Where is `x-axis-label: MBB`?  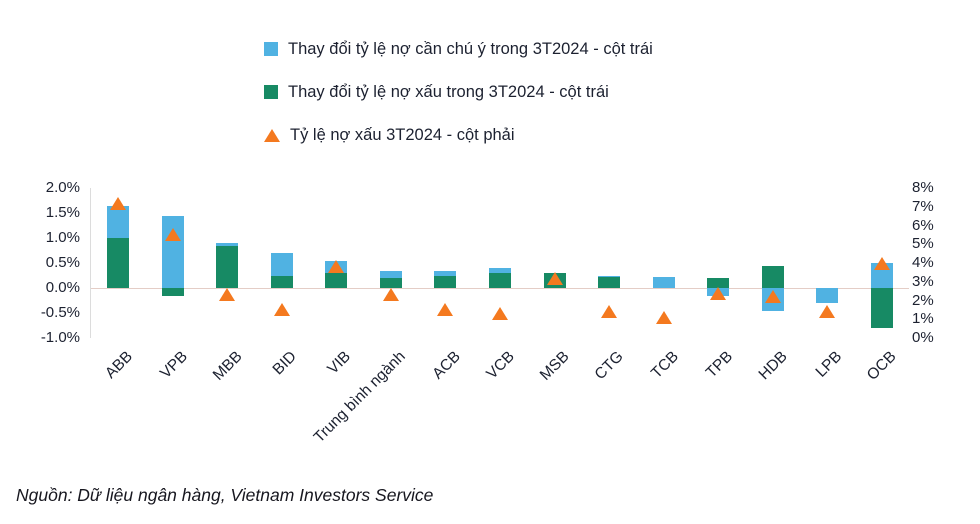
x-axis-label: MBB is located at coordinates (227, 366).